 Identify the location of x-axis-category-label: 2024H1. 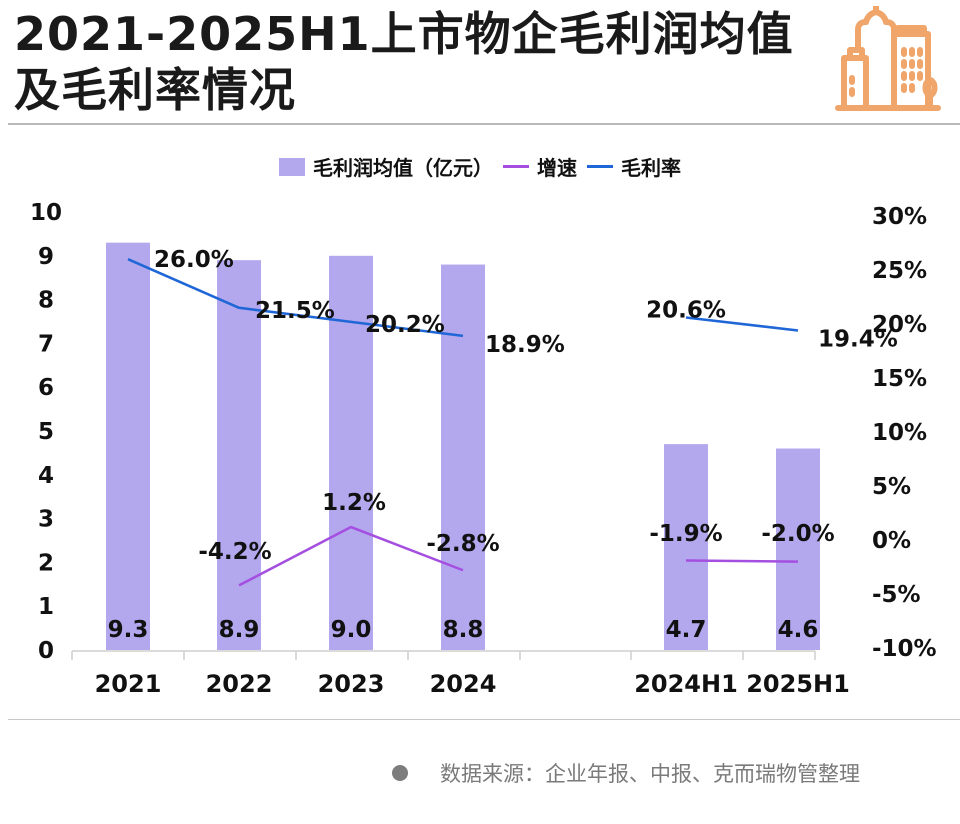
(686, 684).